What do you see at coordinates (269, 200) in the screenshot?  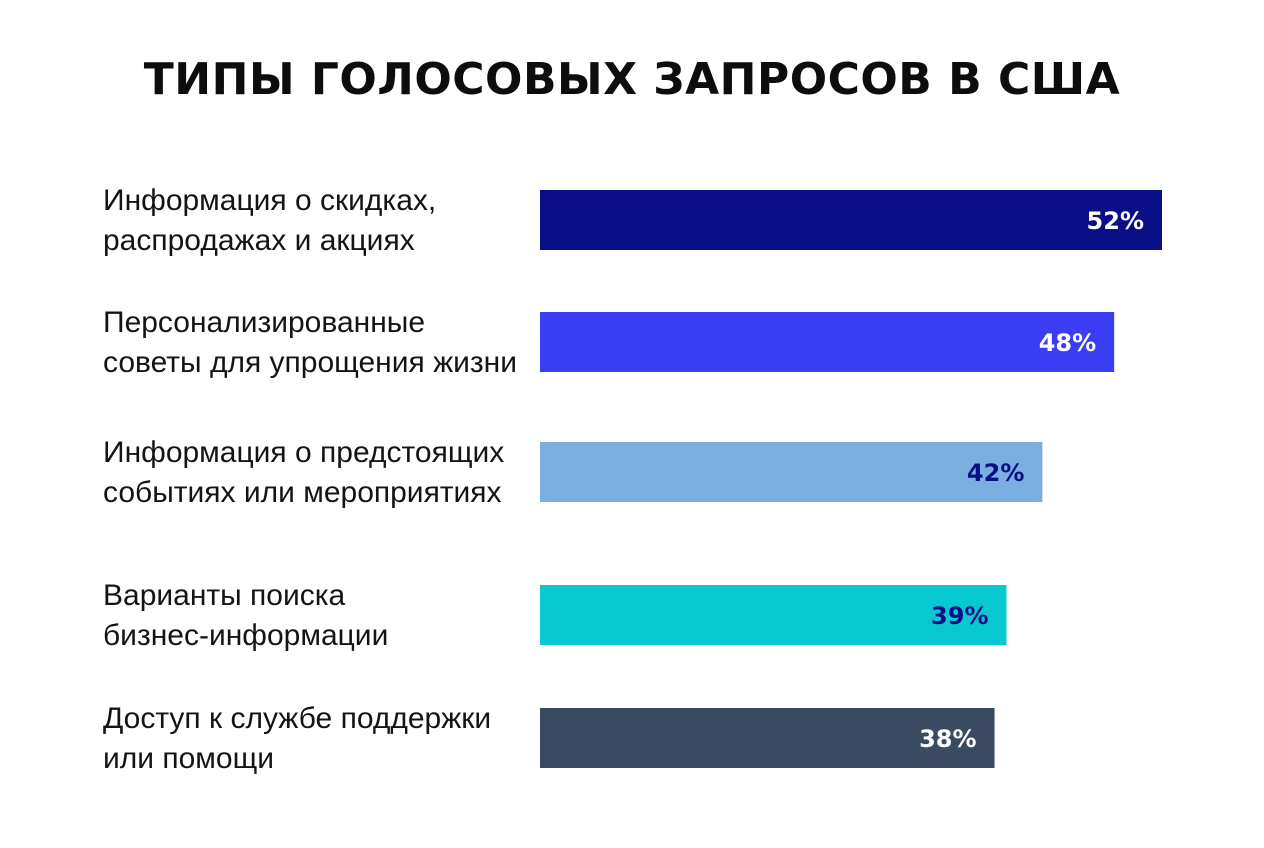 I see `category-label: Информация о скидках,` at bounding box center [269, 200].